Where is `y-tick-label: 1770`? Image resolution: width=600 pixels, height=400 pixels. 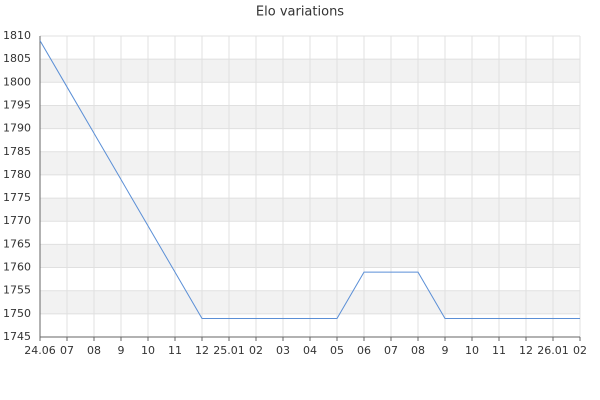 y-tick-label: 1770 is located at coordinates (17, 220).